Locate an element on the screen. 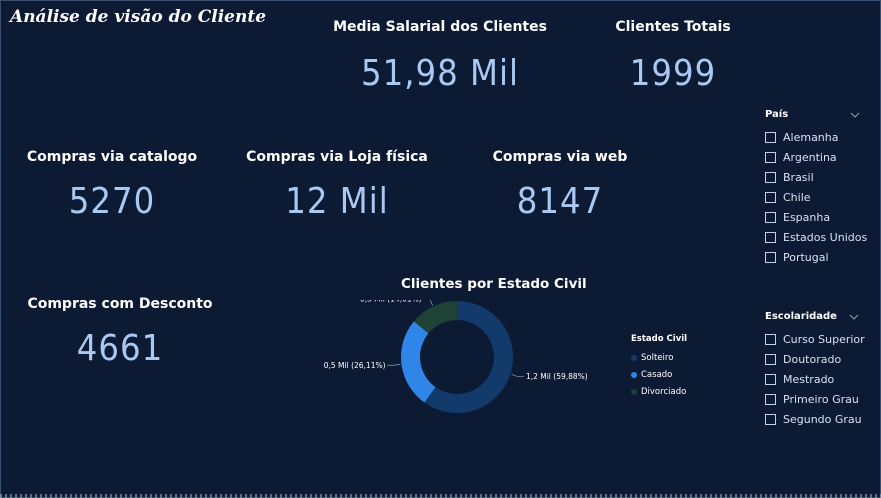 This screenshot has width=881, height=498. data-label: 0,3 Mil (14,01%) is located at coordinates (391, 302).